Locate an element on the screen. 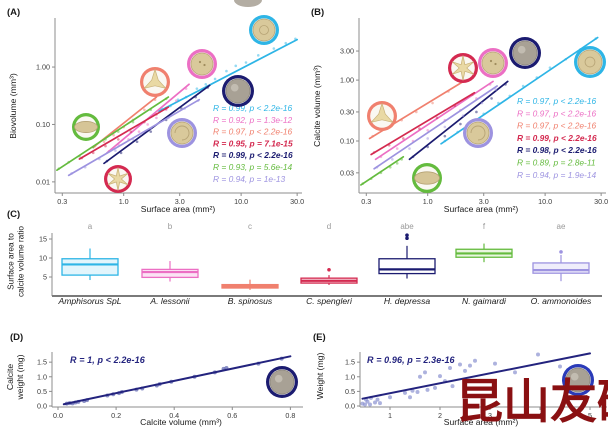  y-axis: 0.03 0.10 0.30 1.00 3.00 is located at coordinates (350, 105).